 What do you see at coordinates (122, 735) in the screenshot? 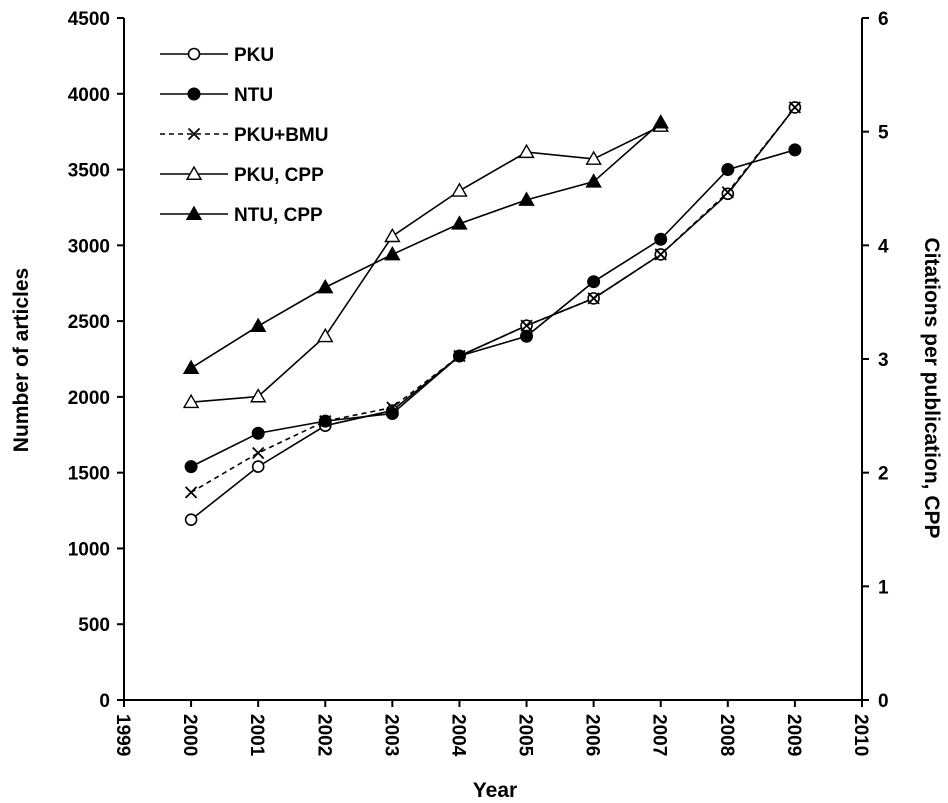
I see `x-tick-label: 1999` at bounding box center [122, 735].